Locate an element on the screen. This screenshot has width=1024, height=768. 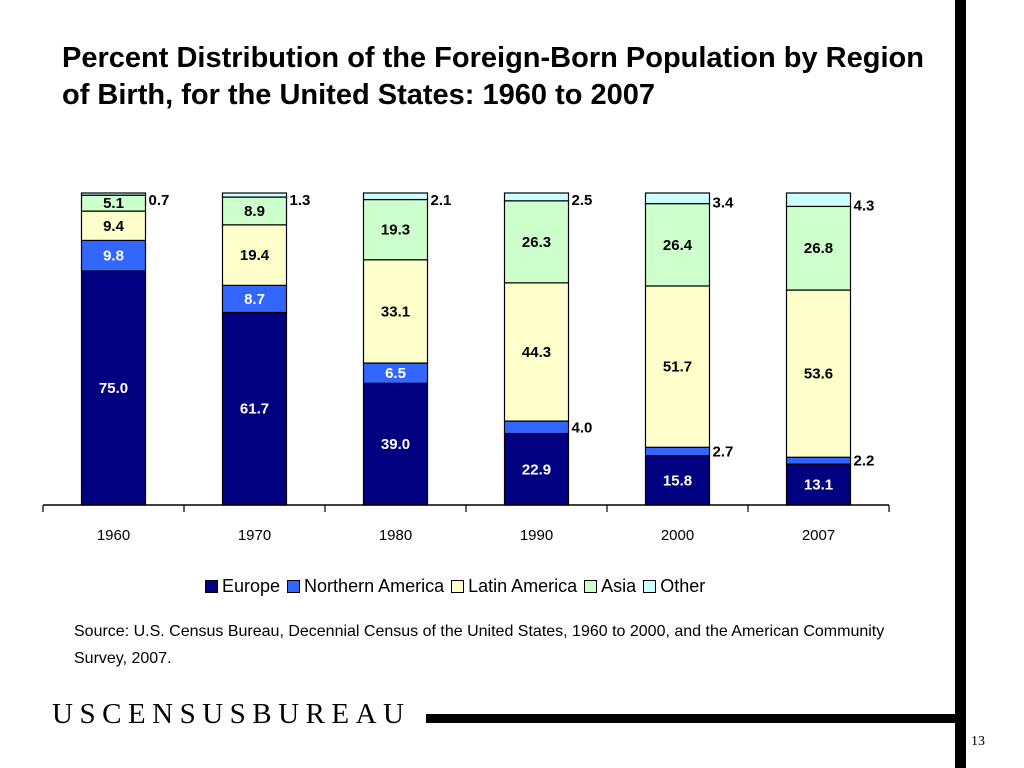
x-tick-label: 2000 is located at coordinates (677, 535).